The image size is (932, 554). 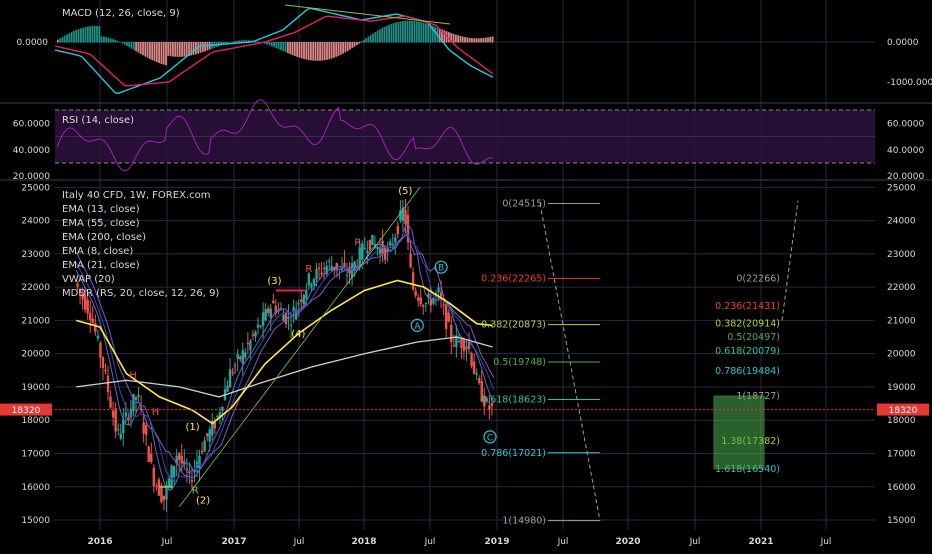 I want to click on macd-pane, so click(x=464, y=49).